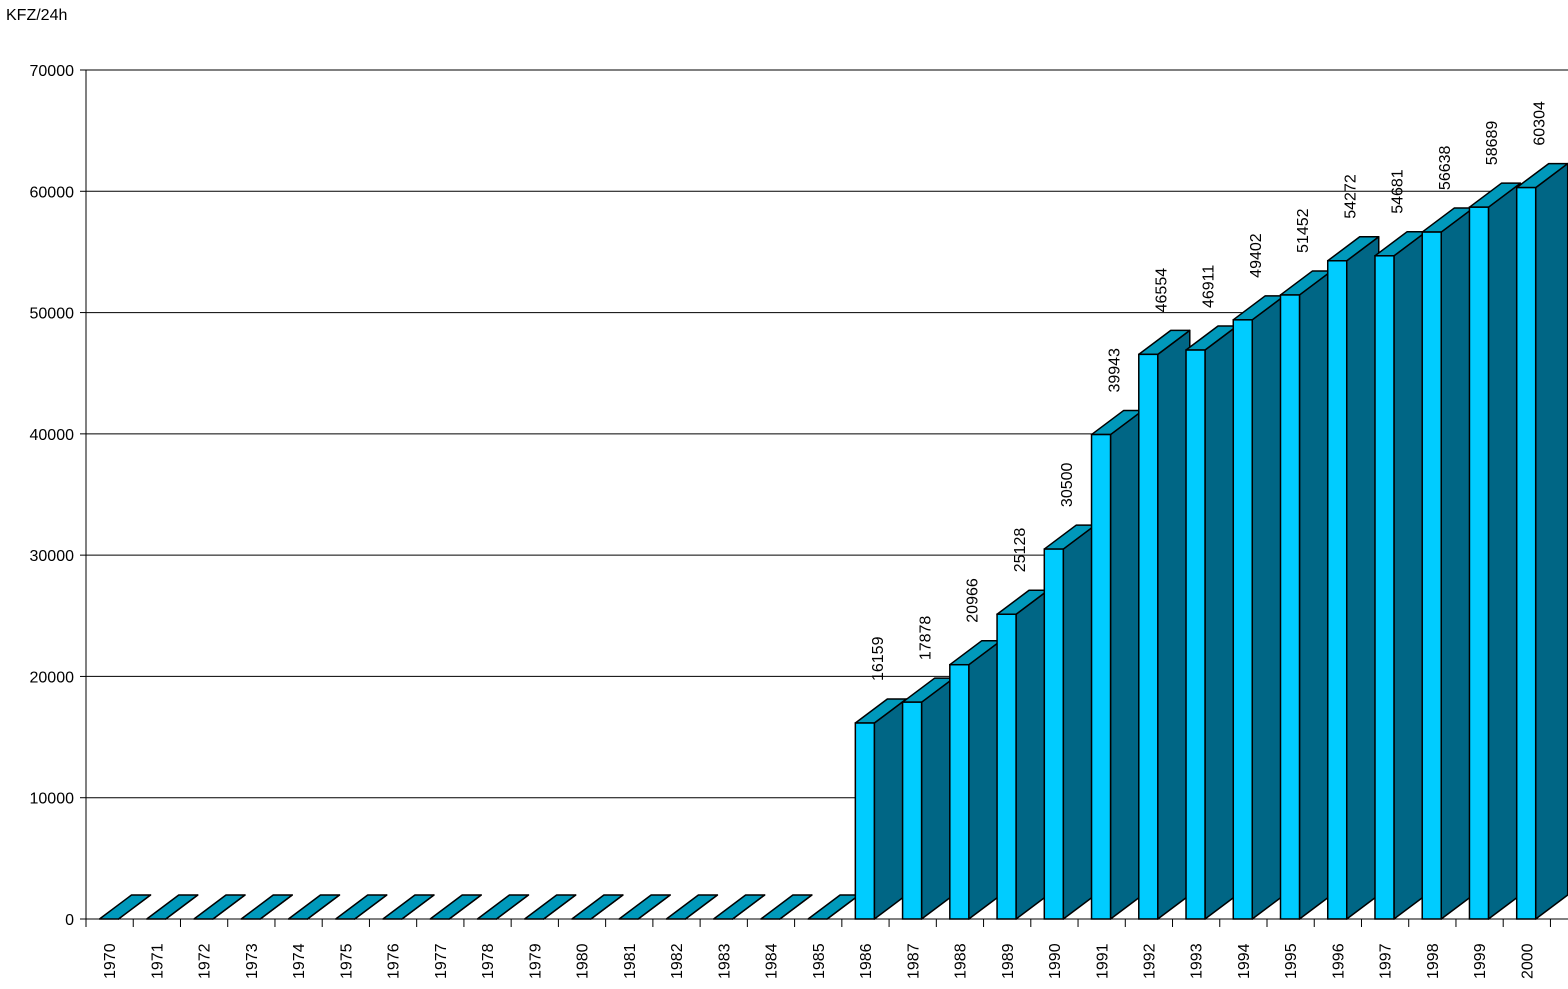 This screenshot has height=989, width=1568. What do you see at coordinates (488, 961) in the screenshot?
I see `x-tick-label: 1978` at bounding box center [488, 961].